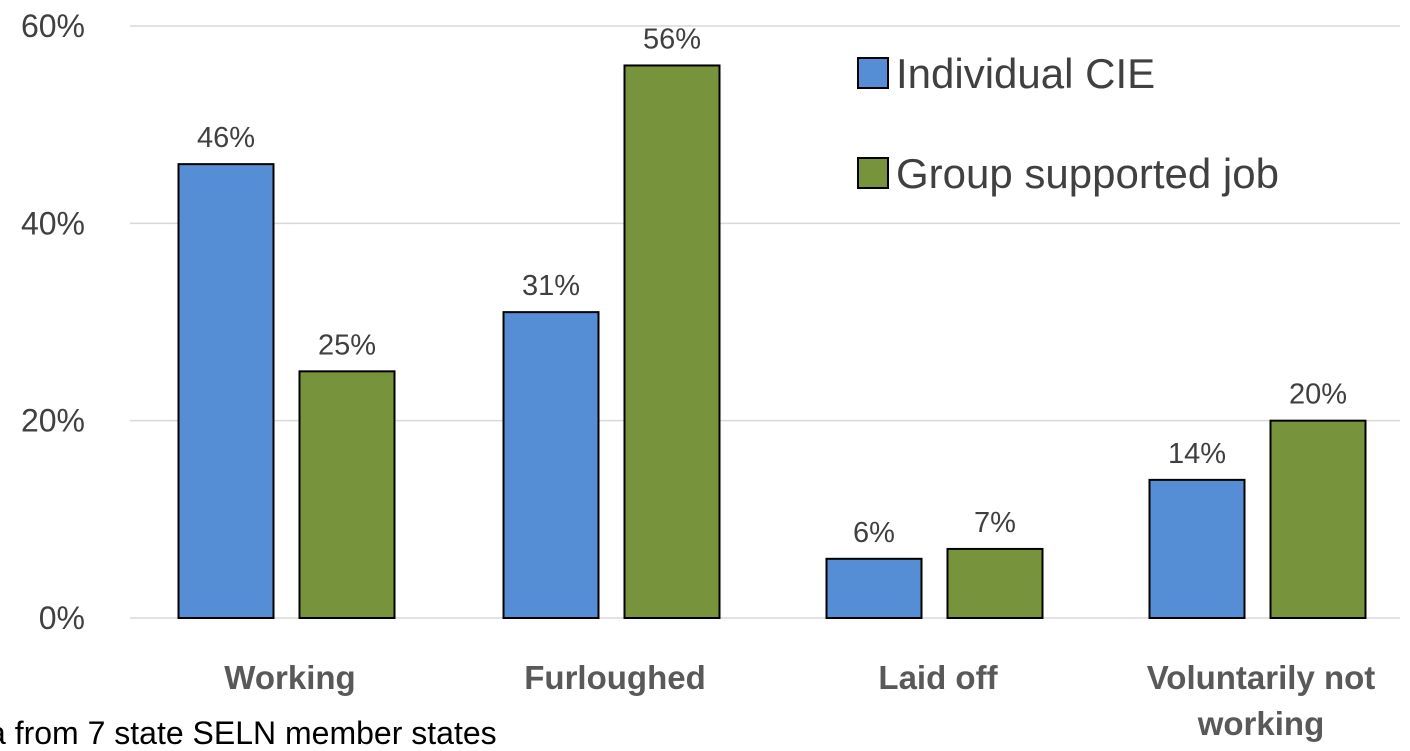  What do you see at coordinates (1261, 723) in the screenshot?
I see `category-label-line: working` at bounding box center [1261, 723].